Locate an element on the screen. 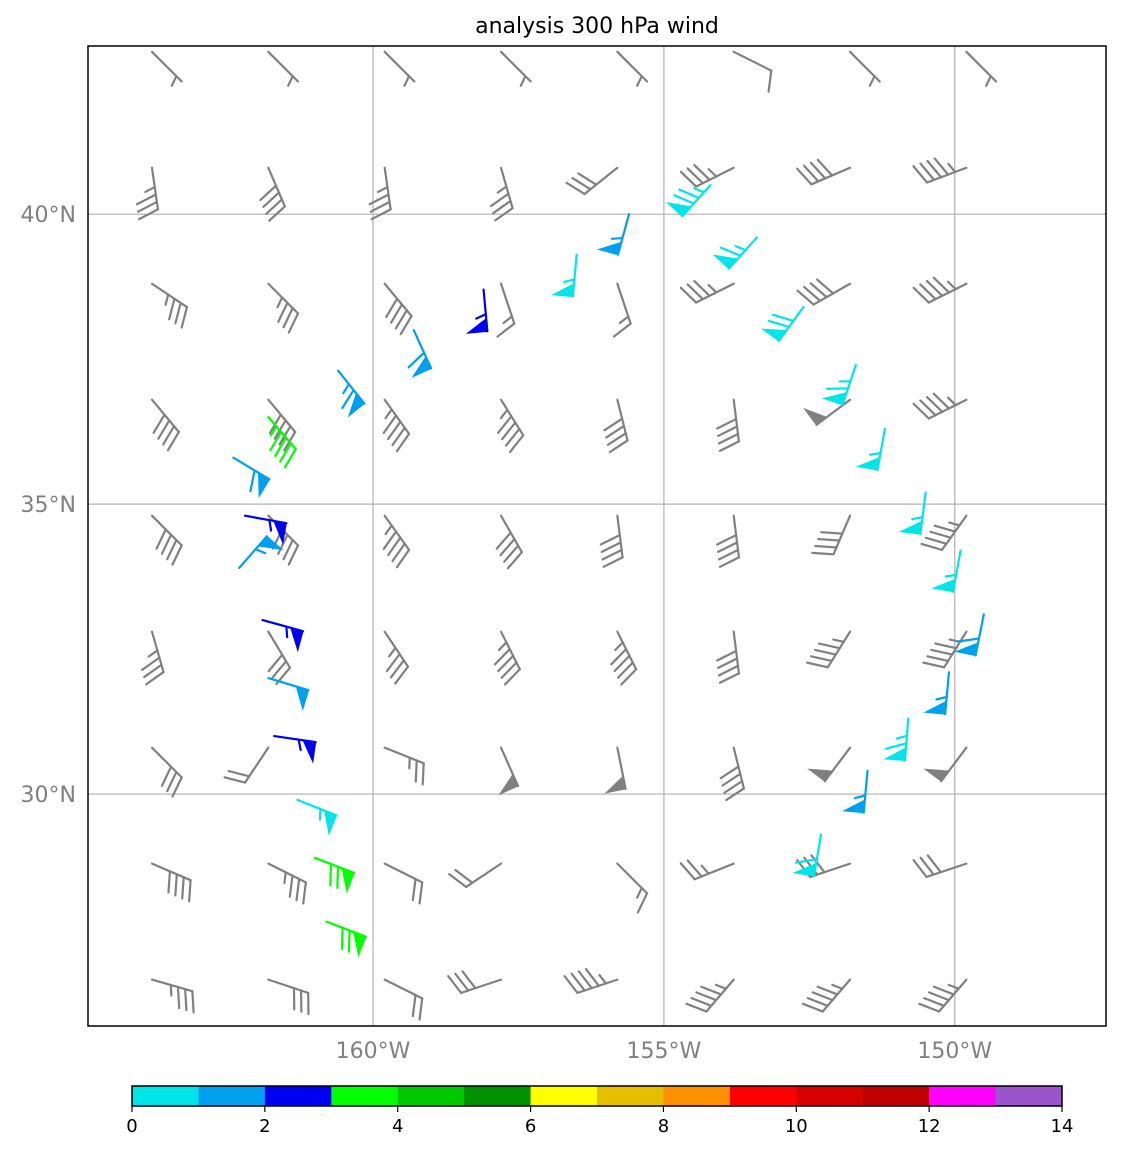  x-tick-label: 160°W is located at coordinates (373, 1051).